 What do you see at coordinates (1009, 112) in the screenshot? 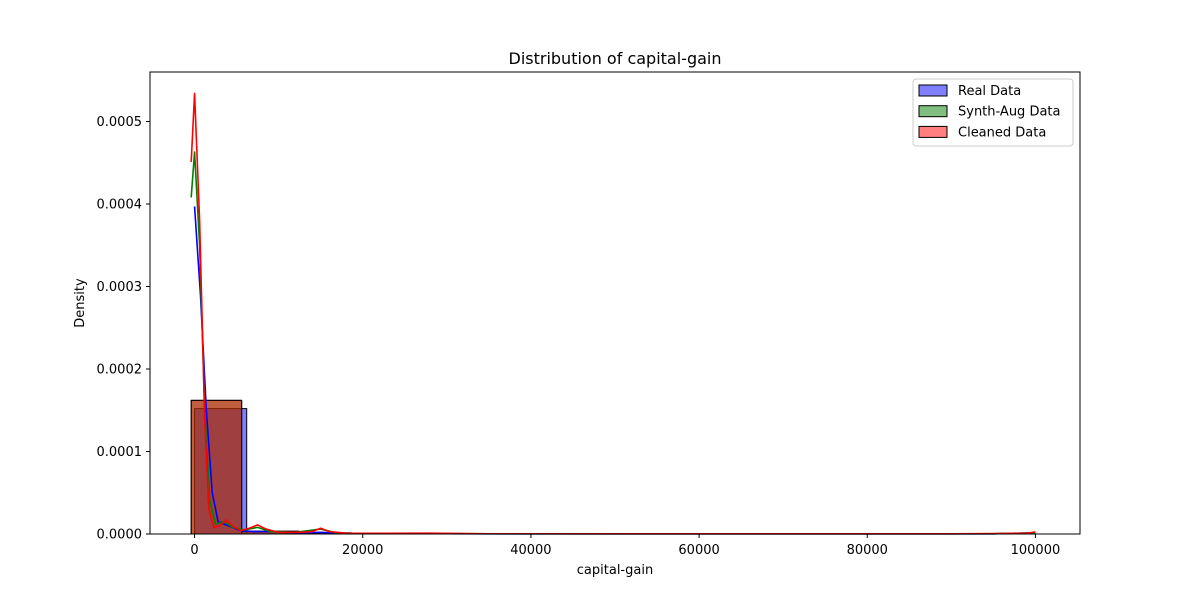
I see `legend-label: Synth-Aug Data` at bounding box center [1009, 112].